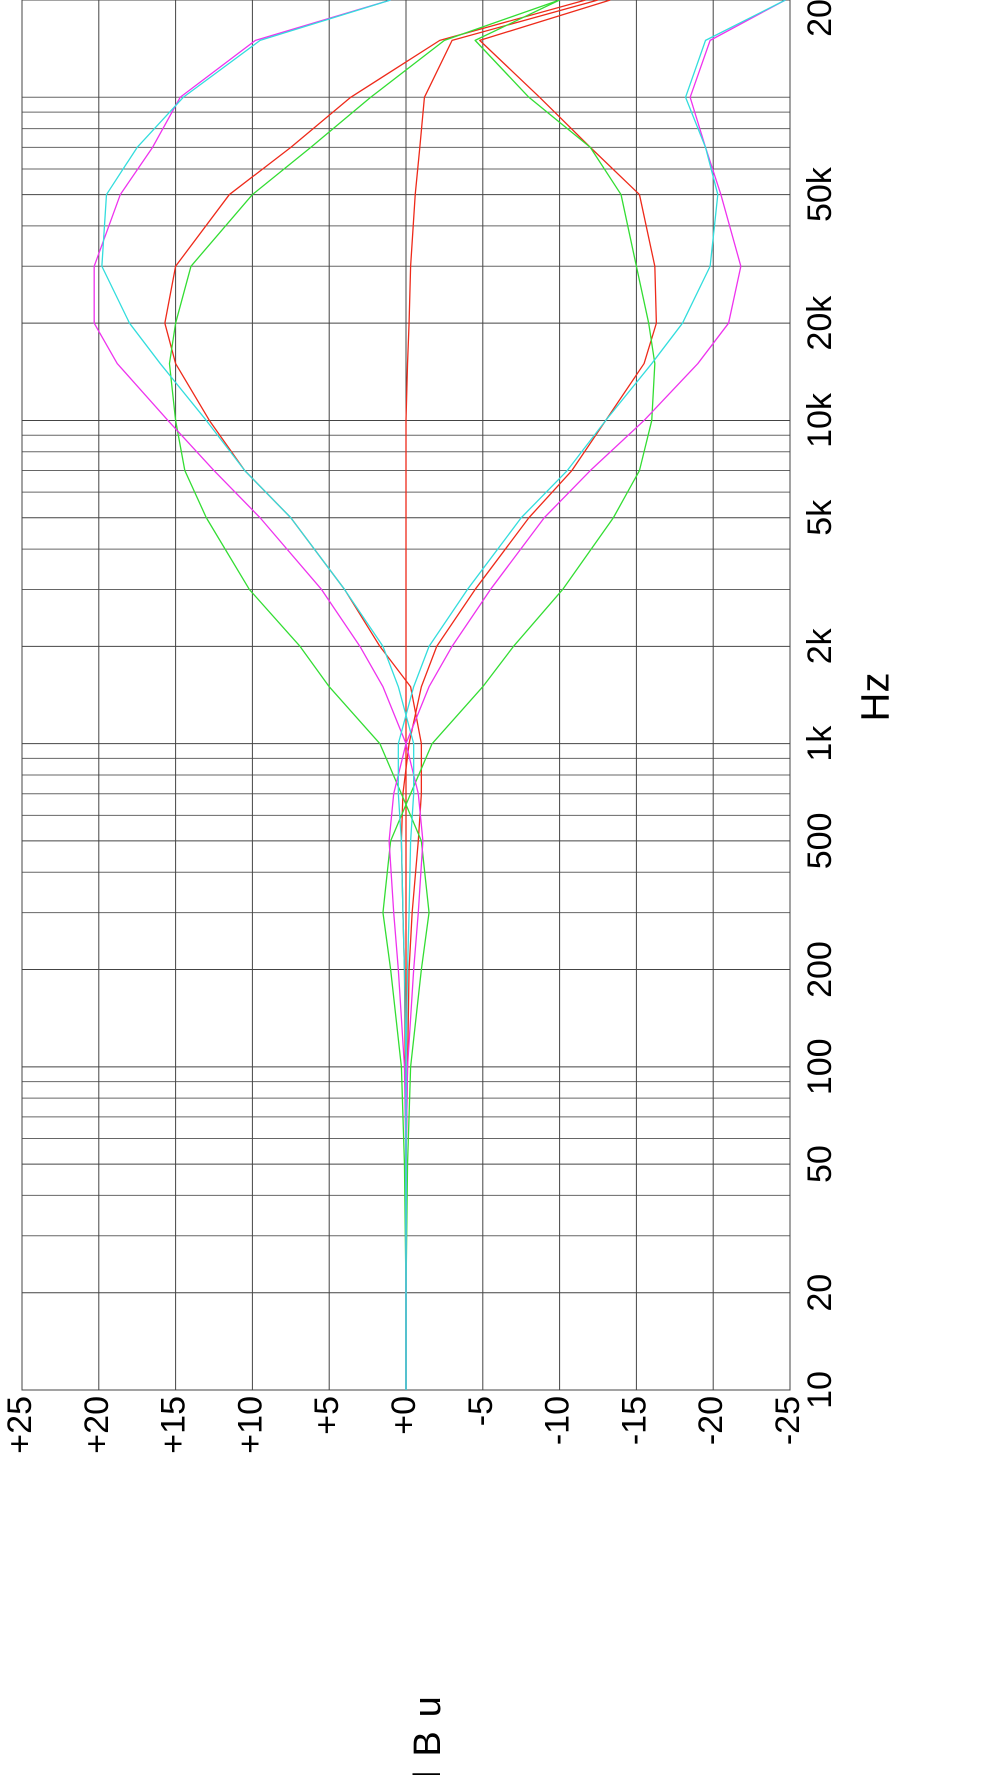  I want to click on y-tick-label: -15, so click(634, 1420).